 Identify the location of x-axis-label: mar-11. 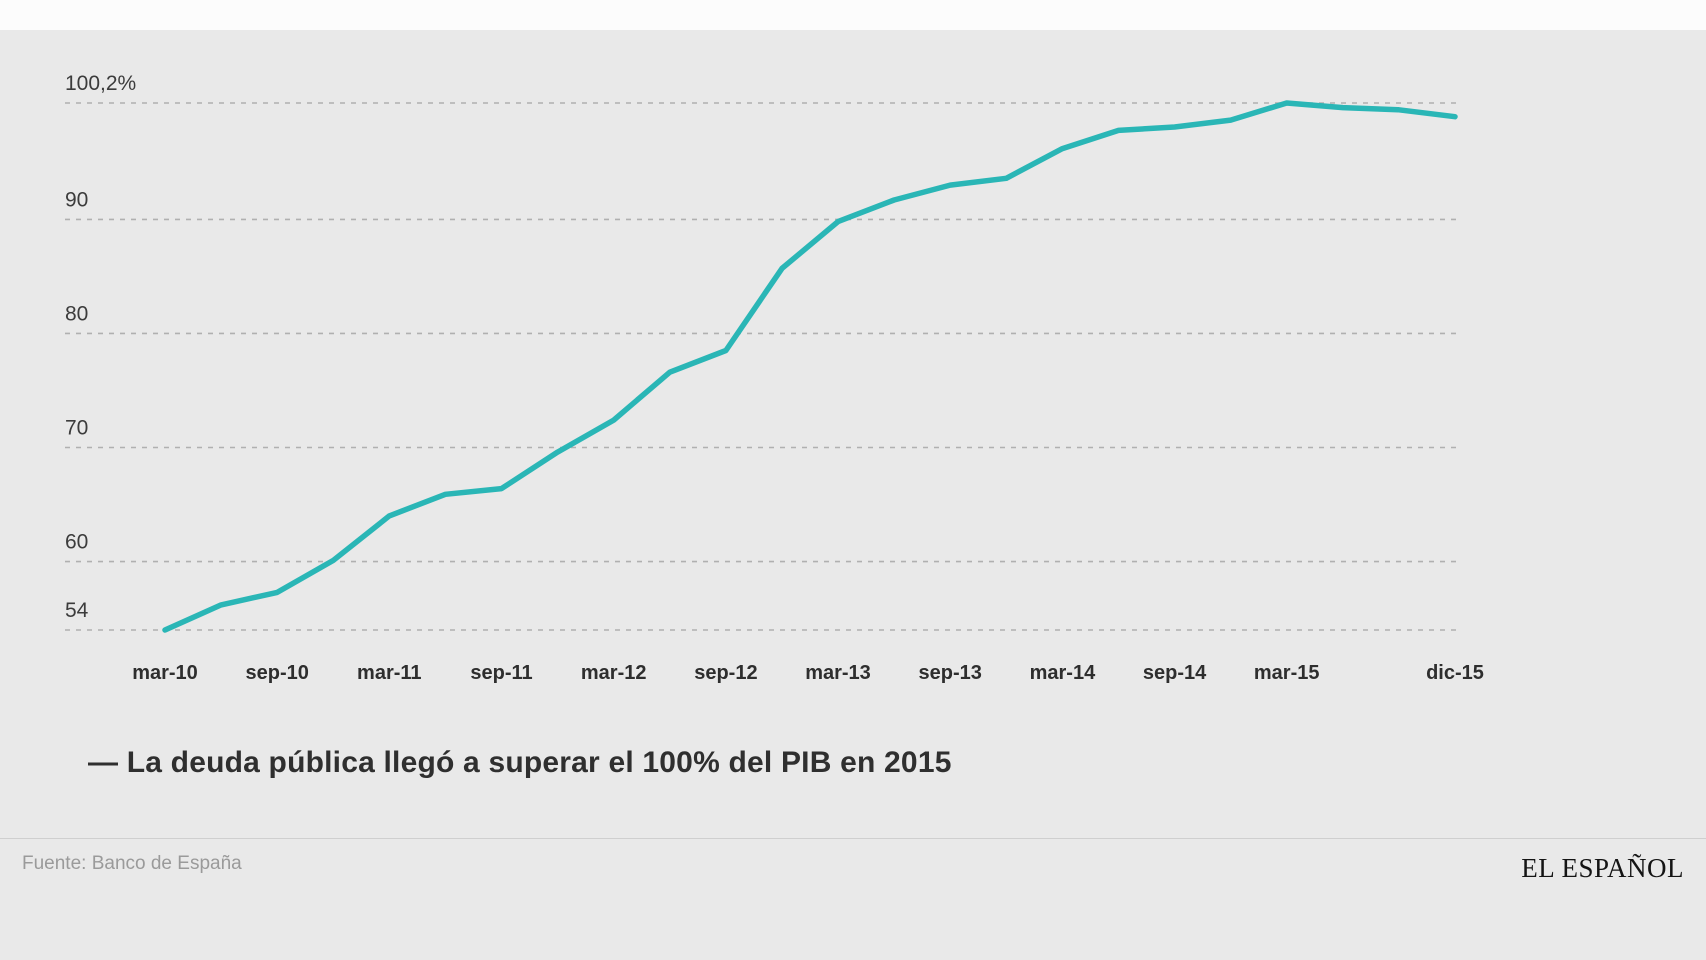
(389, 673).